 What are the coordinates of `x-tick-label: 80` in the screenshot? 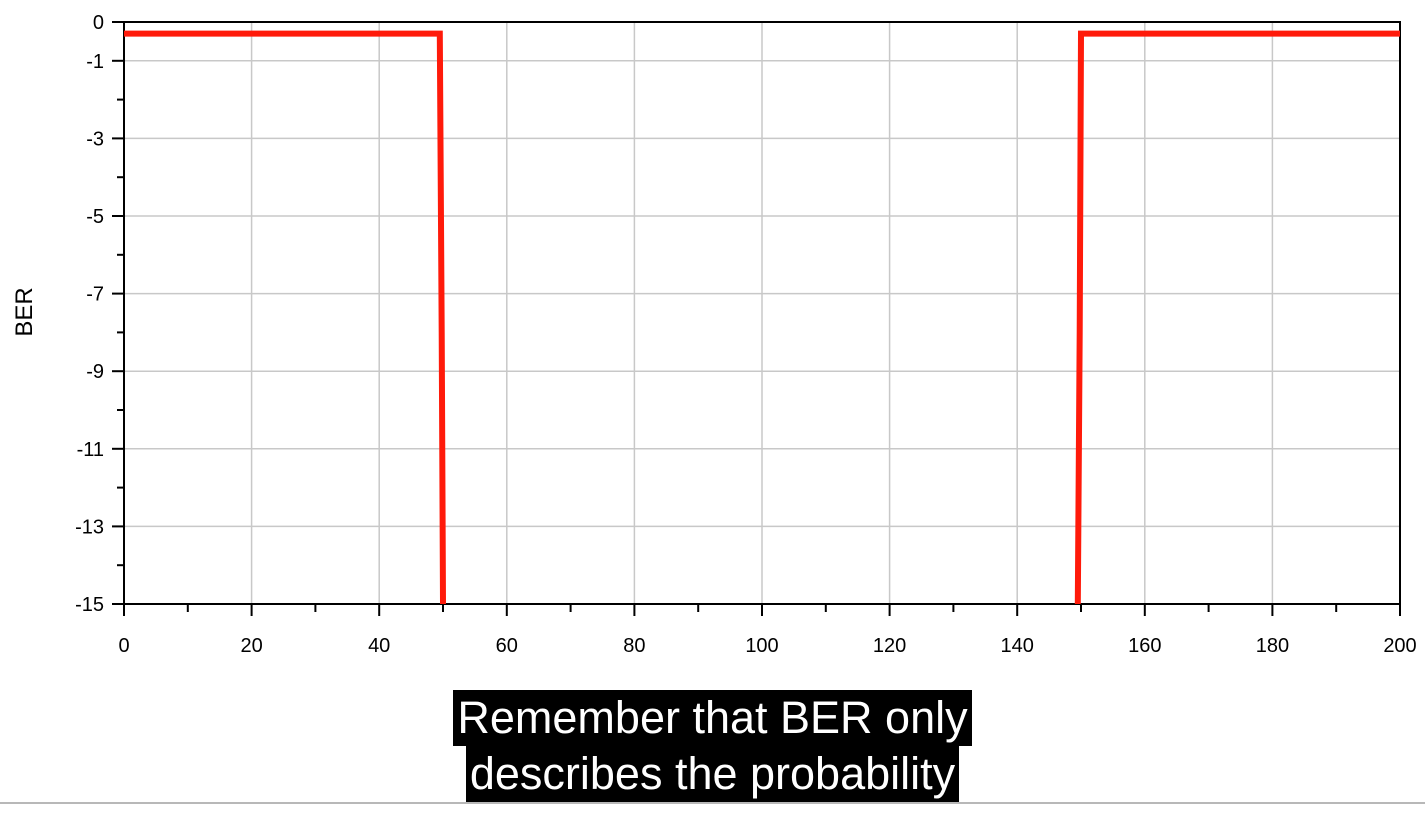 It's located at (634, 646).